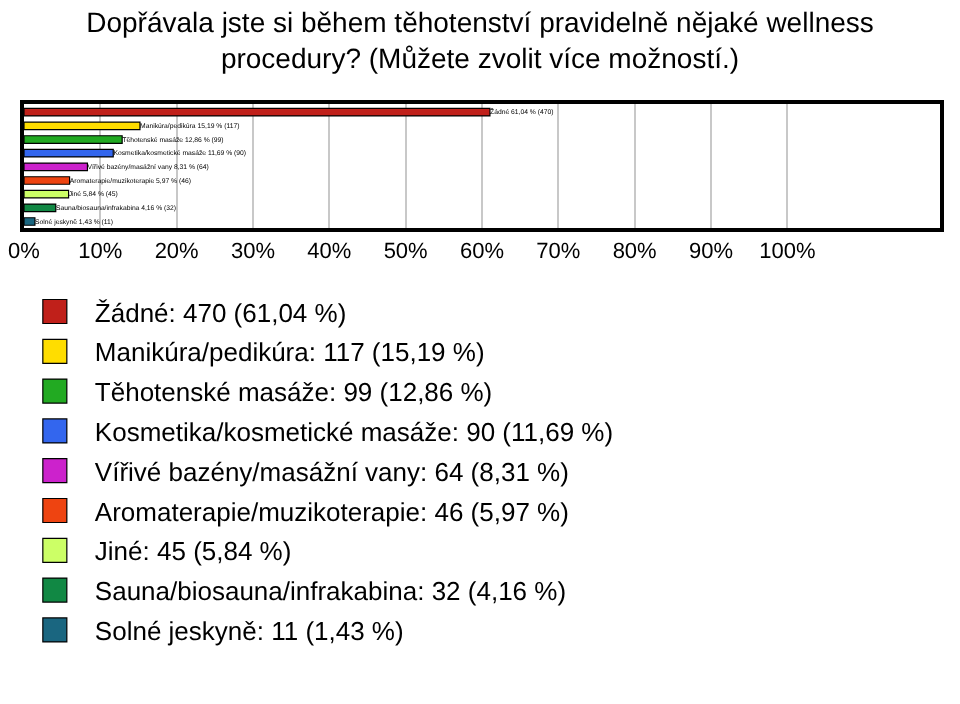 The height and width of the screenshot is (704, 960). What do you see at coordinates (331, 511) in the screenshot?
I see `legend-label: Aromaterapie/muzikoterapie: 46 (5,97 %)` at bounding box center [331, 511].